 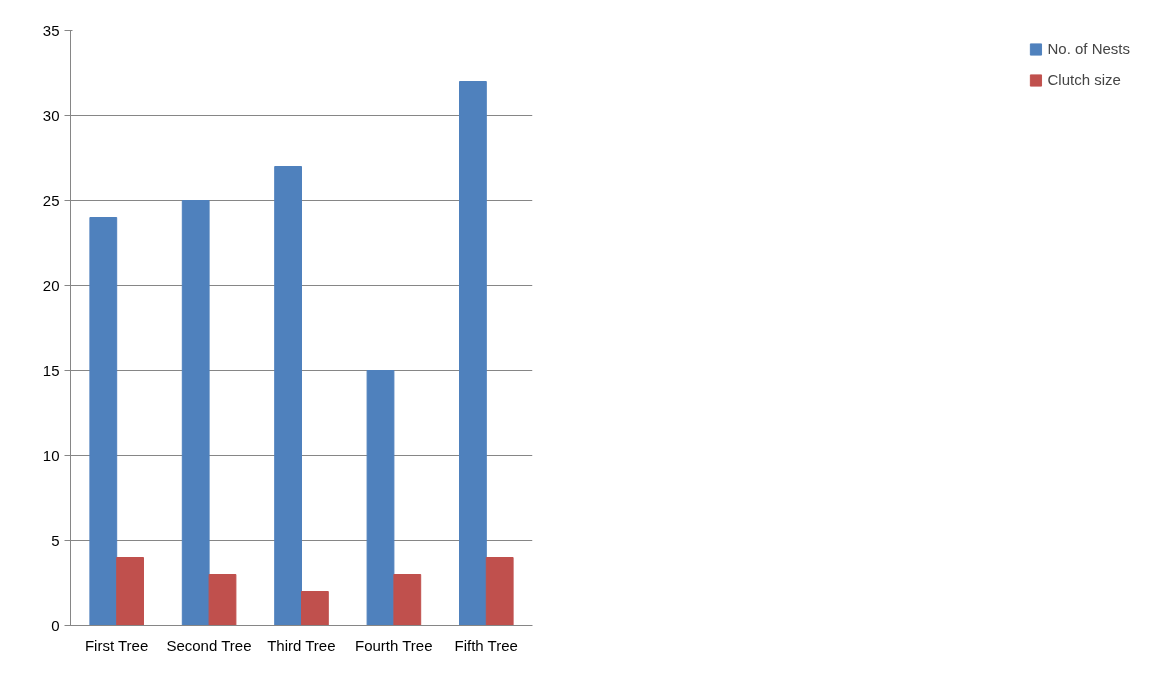 What do you see at coordinates (55, 625) in the screenshot?
I see `y-tick-label: 0` at bounding box center [55, 625].